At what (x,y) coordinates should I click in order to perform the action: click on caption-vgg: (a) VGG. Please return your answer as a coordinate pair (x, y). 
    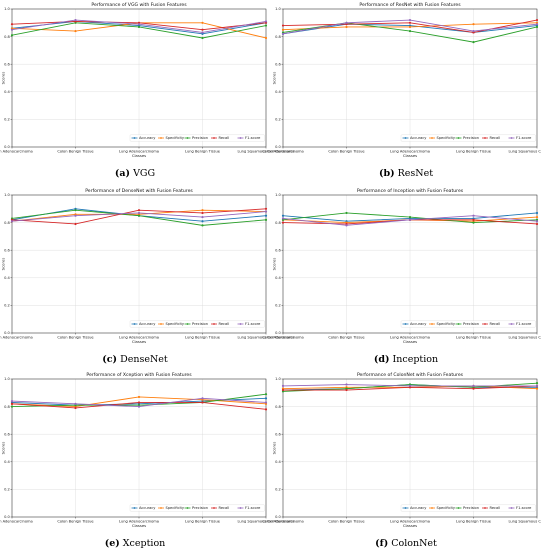
    Looking at the image, I should click on (135, 173).